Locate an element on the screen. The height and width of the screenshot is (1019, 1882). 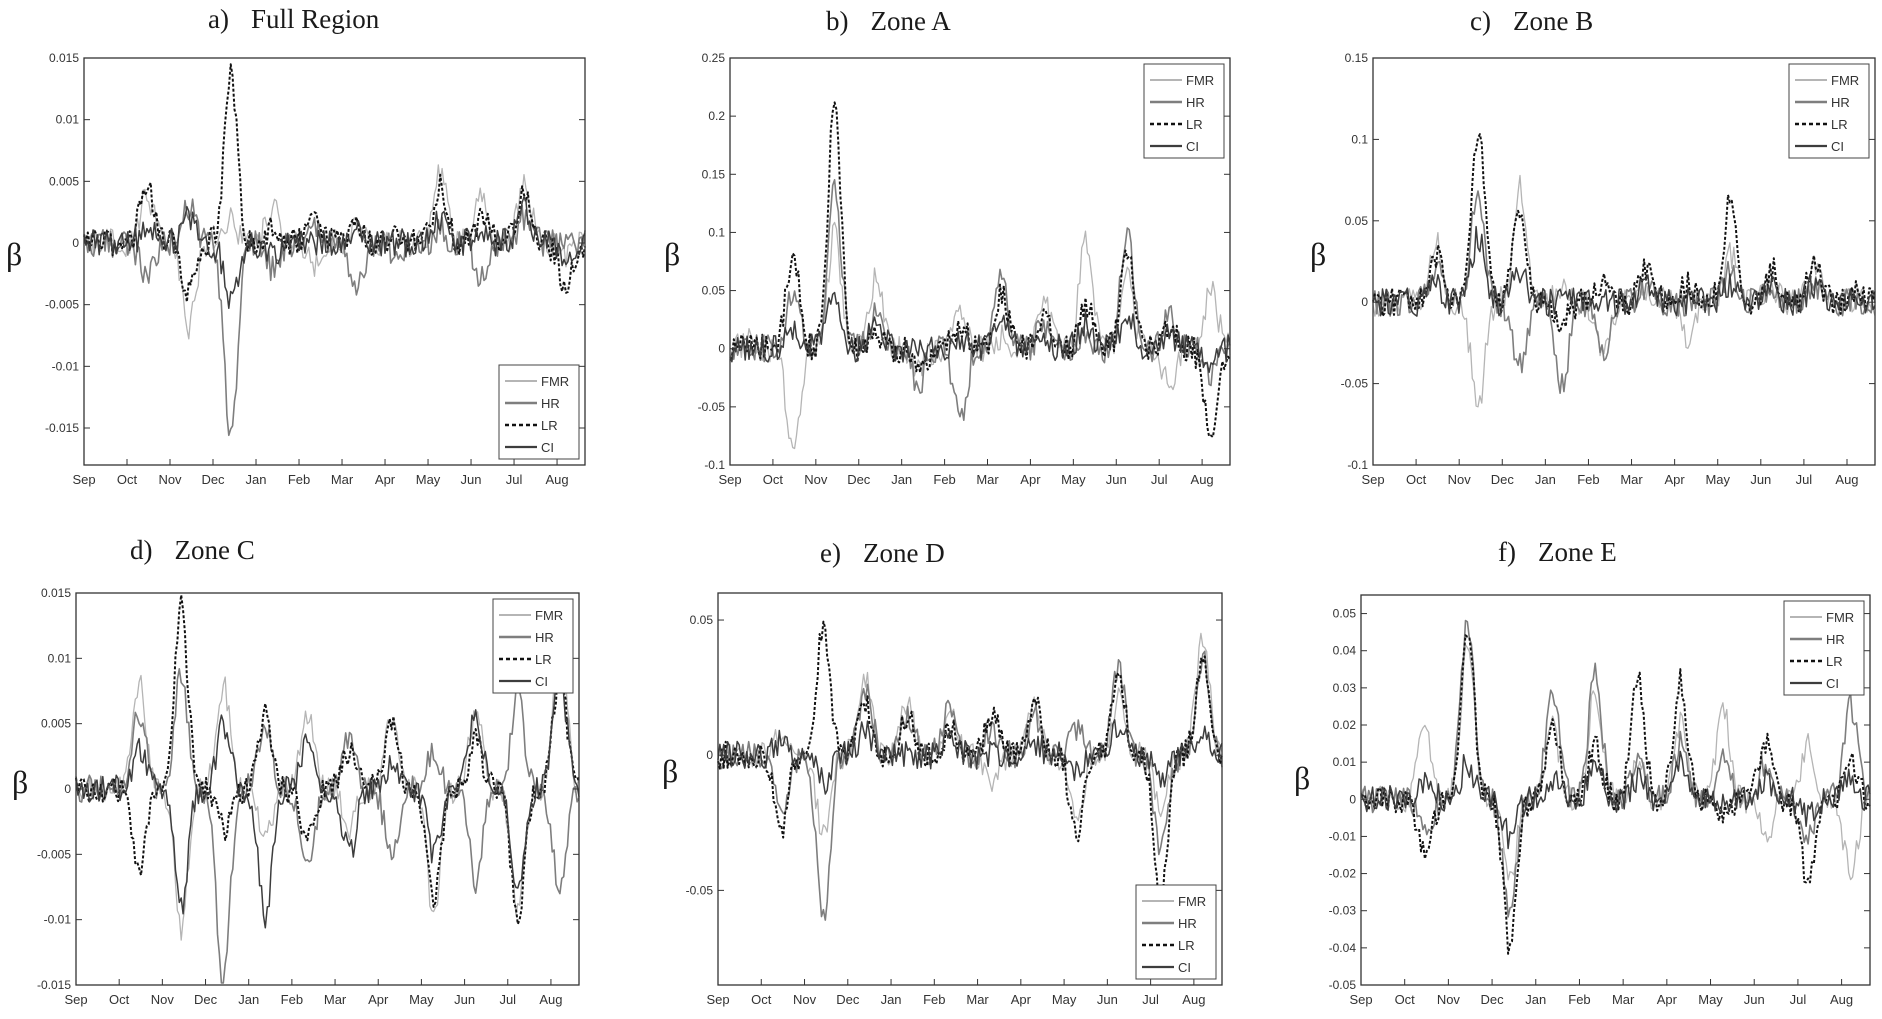
panel-label: f) is located at coordinates (1507, 552).